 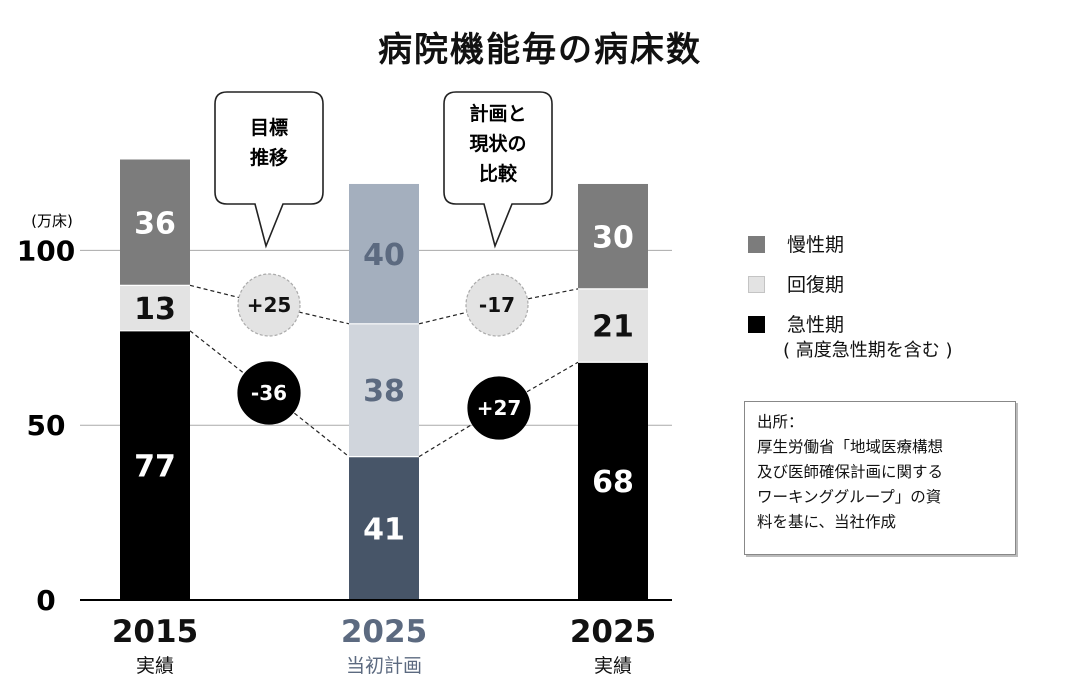 What do you see at coordinates (52, 221) in the screenshot?
I see `y-axis-unit: (万床)` at bounding box center [52, 221].